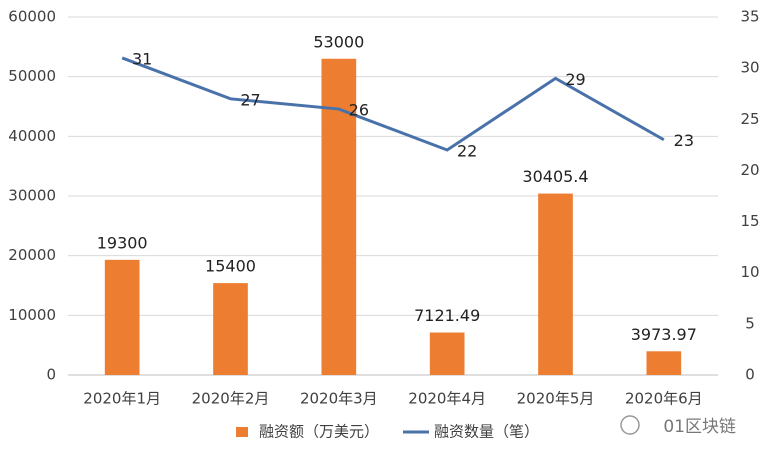  Describe the element at coordinates (556, 399) in the screenshot. I see `x-tick-label: 2020年5月` at that location.